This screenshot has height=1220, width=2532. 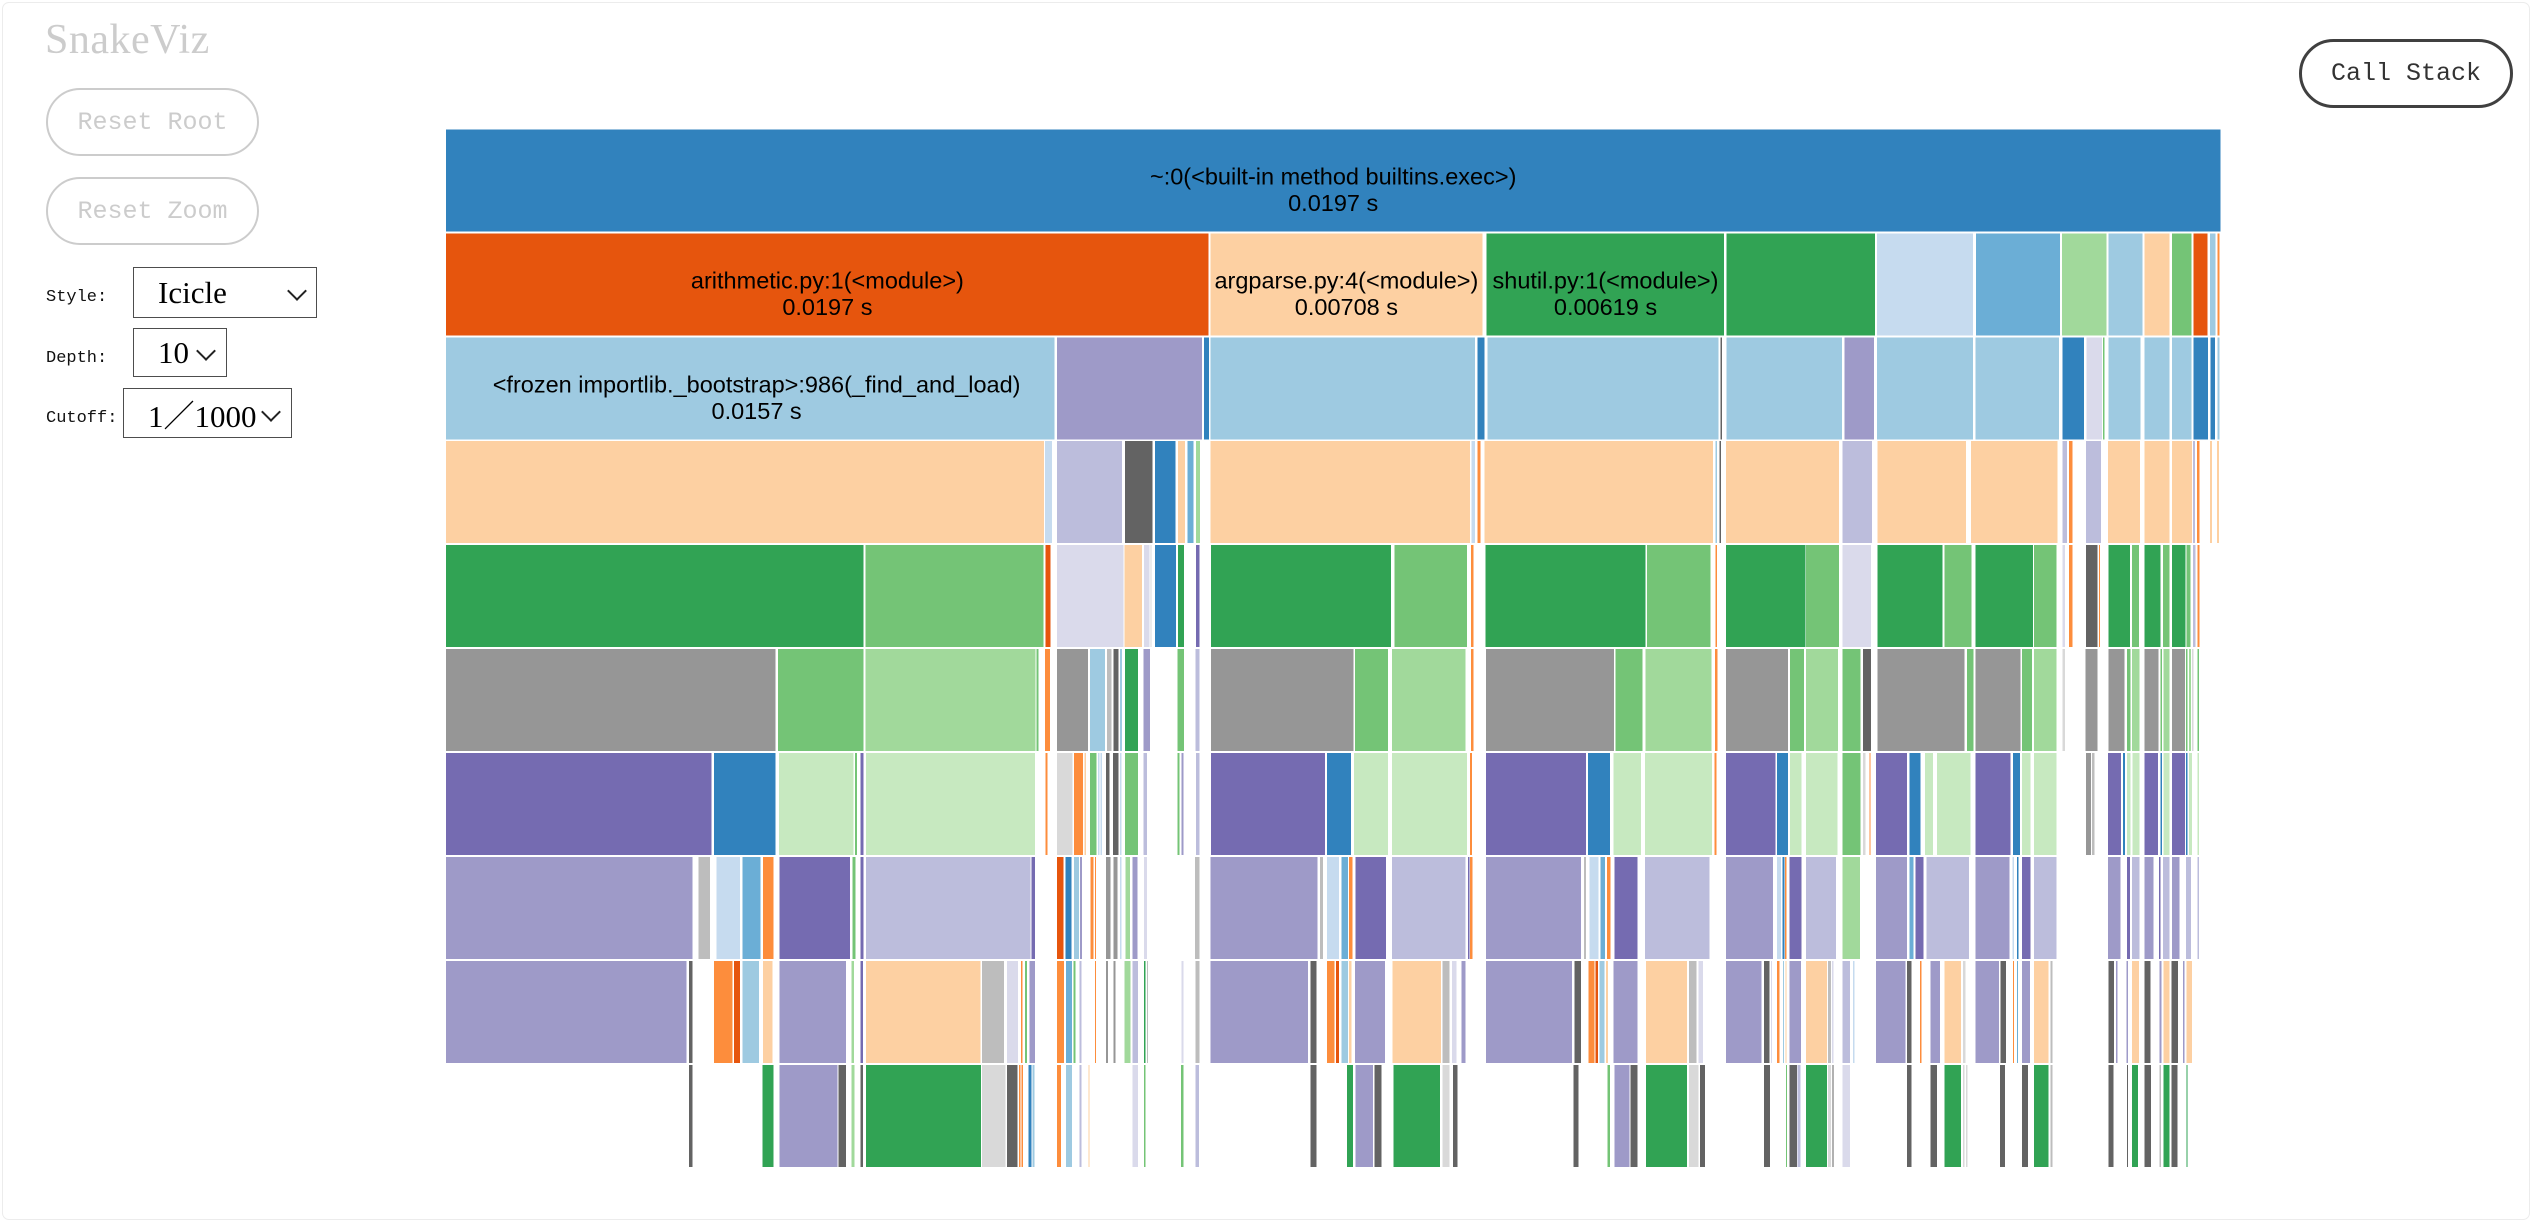 I want to click on svg-text: 0.00619 s, so click(x=1605, y=307).